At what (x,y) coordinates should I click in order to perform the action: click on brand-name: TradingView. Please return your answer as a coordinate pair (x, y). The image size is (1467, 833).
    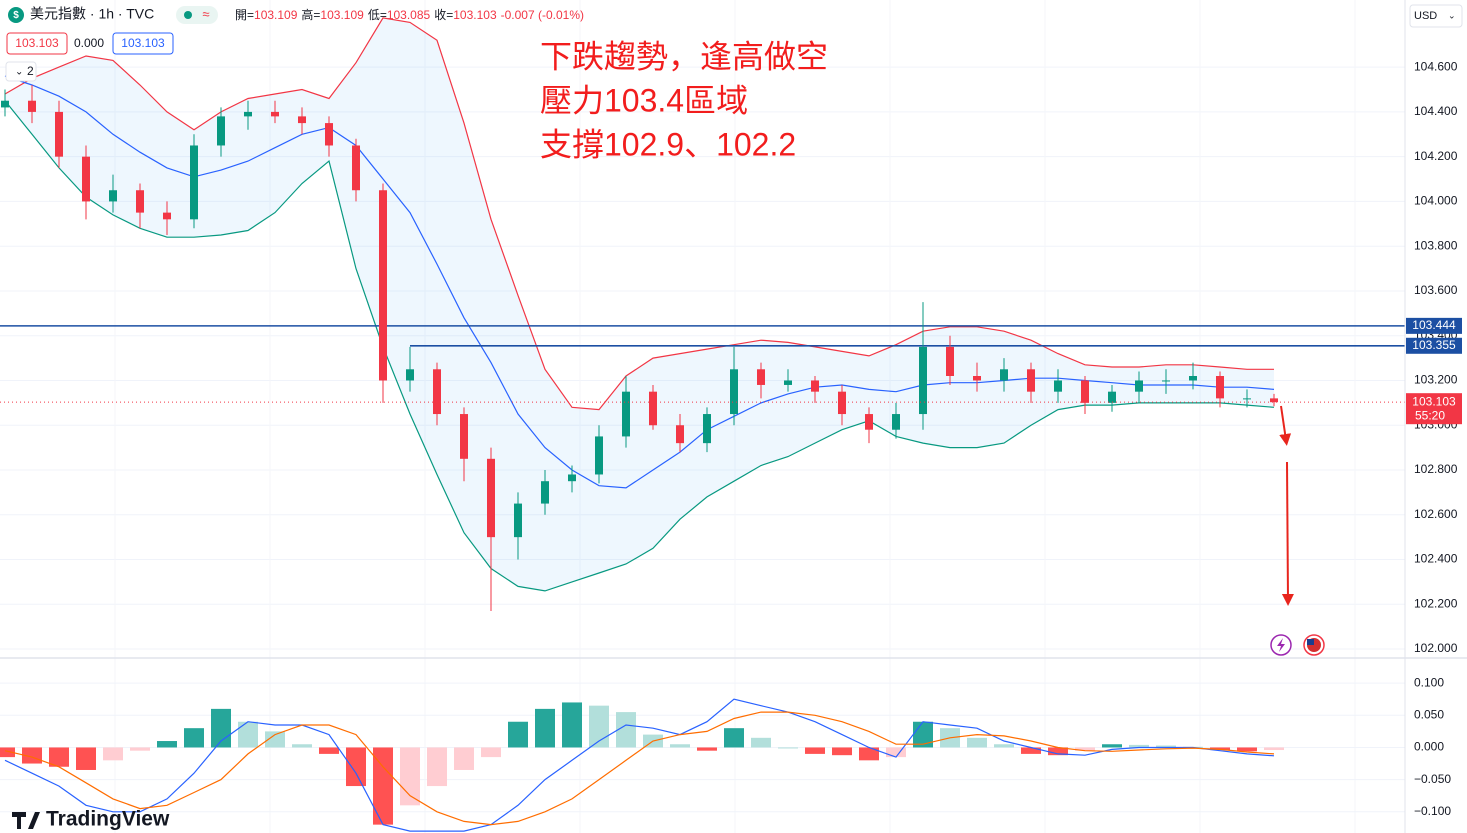
    Looking at the image, I should click on (108, 819).